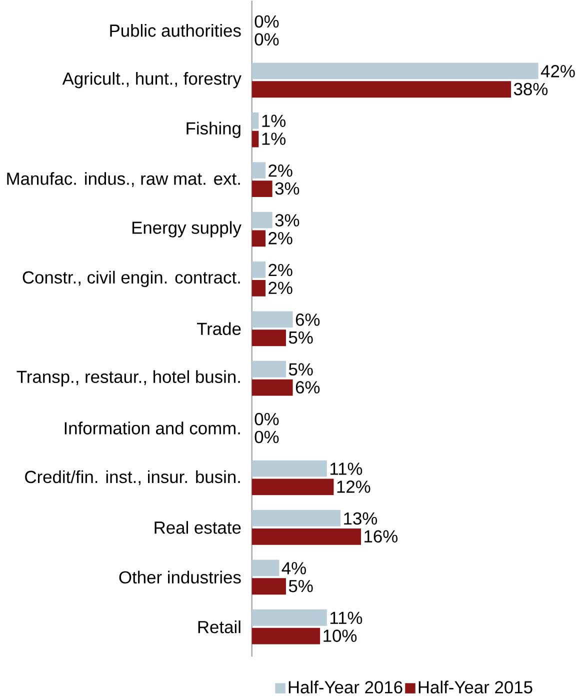 The height and width of the screenshot is (700, 578). I want to click on data-label: 13%, so click(361, 518).